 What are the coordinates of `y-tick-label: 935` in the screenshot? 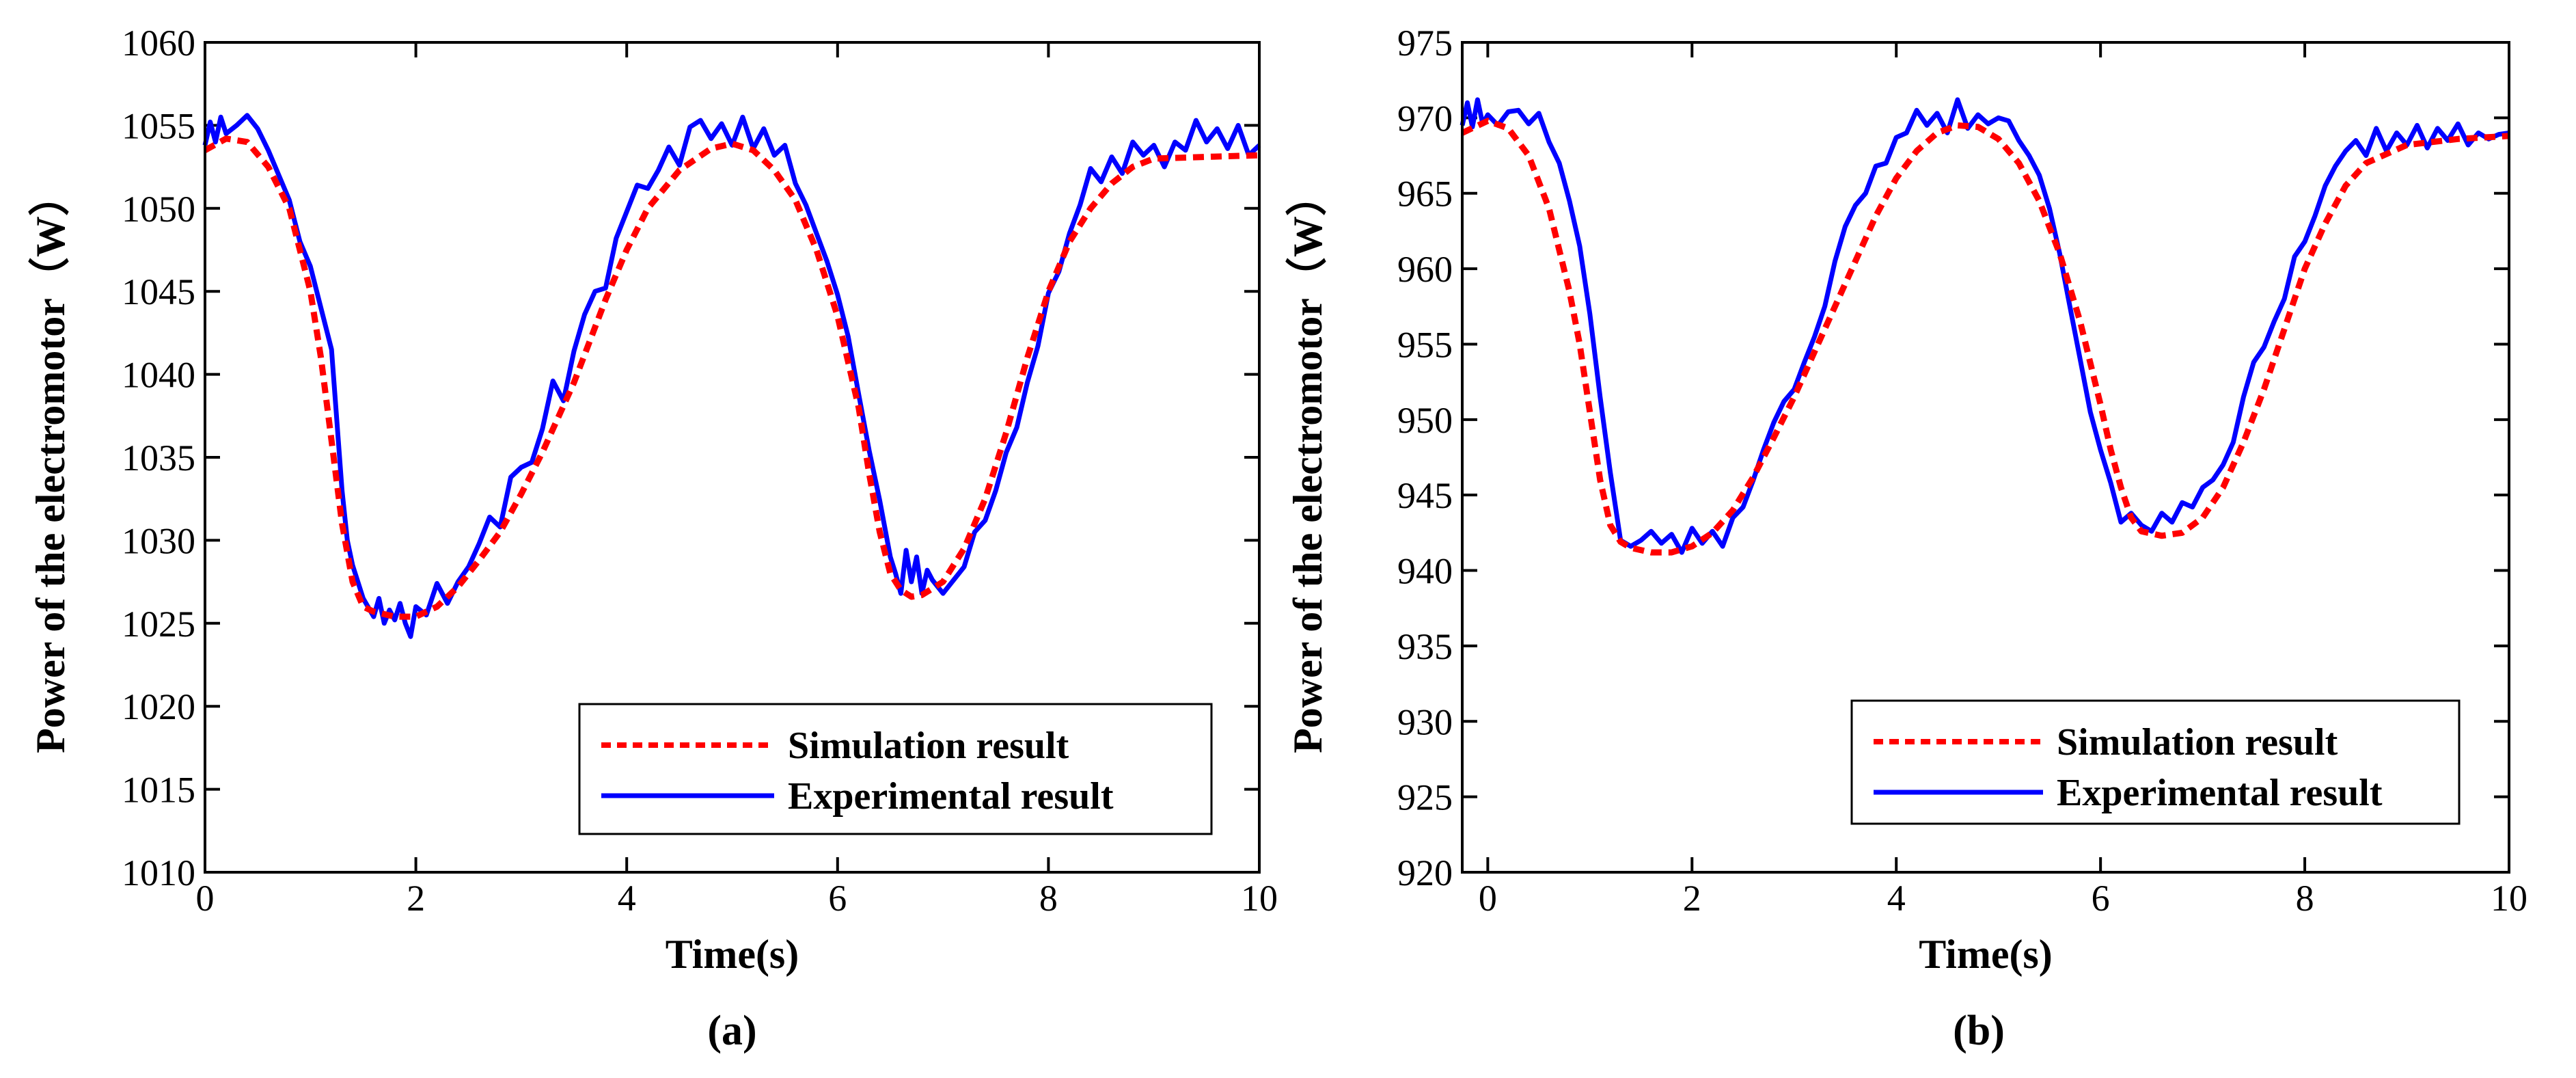 It's located at (1425, 646).